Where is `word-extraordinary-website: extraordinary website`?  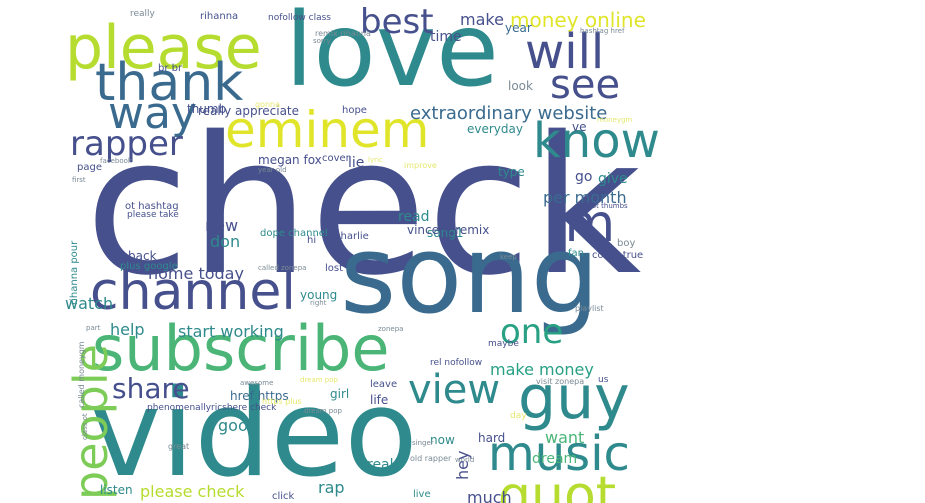
word-extraordinary-website: extraordinary website is located at coordinates (509, 113).